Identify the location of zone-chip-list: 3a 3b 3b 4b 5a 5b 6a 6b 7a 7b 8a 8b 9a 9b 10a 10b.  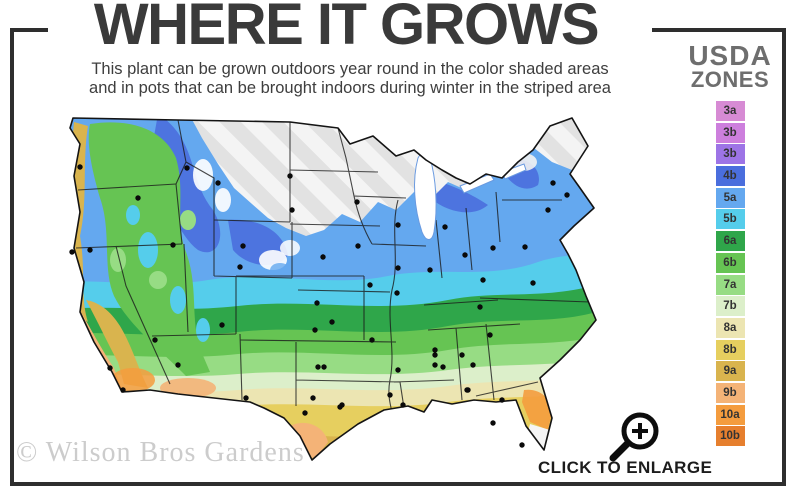
(730, 274).